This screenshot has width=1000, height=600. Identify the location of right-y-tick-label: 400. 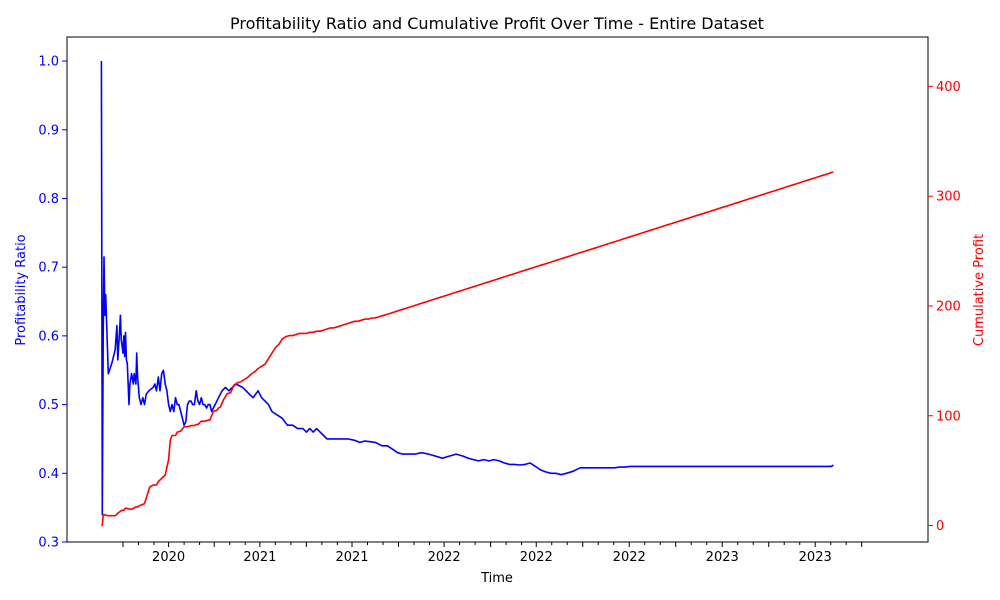
(948, 87).